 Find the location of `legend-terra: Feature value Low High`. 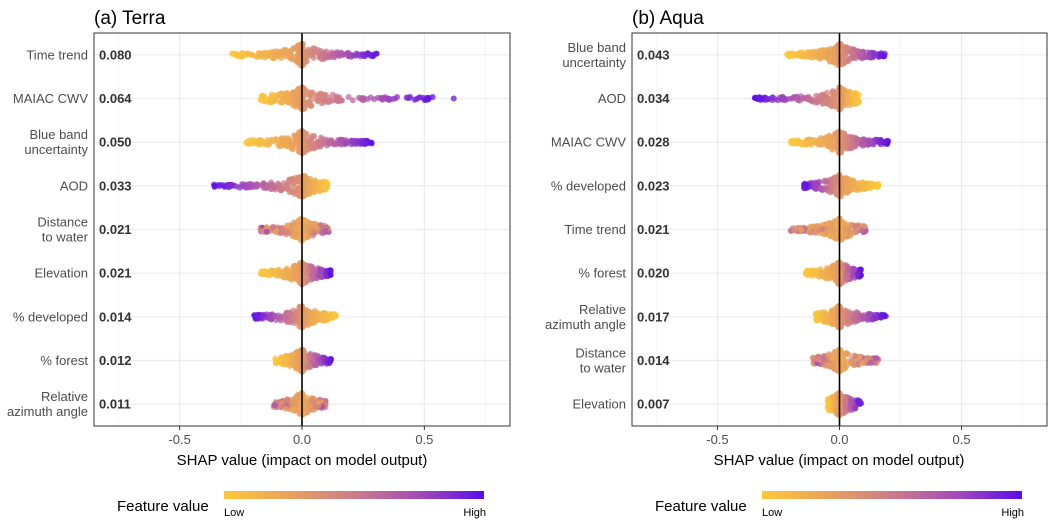

legend-terra: Feature value Low High is located at coordinates (301, 505).